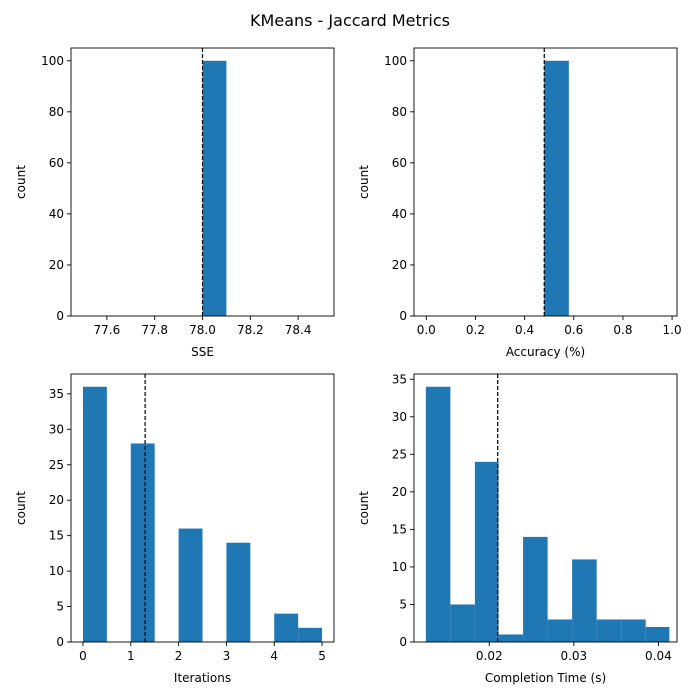 This screenshot has height=700, width=700. Describe the element at coordinates (83, 656) in the screenshot. I see `x-tick-label: 0` at that location.